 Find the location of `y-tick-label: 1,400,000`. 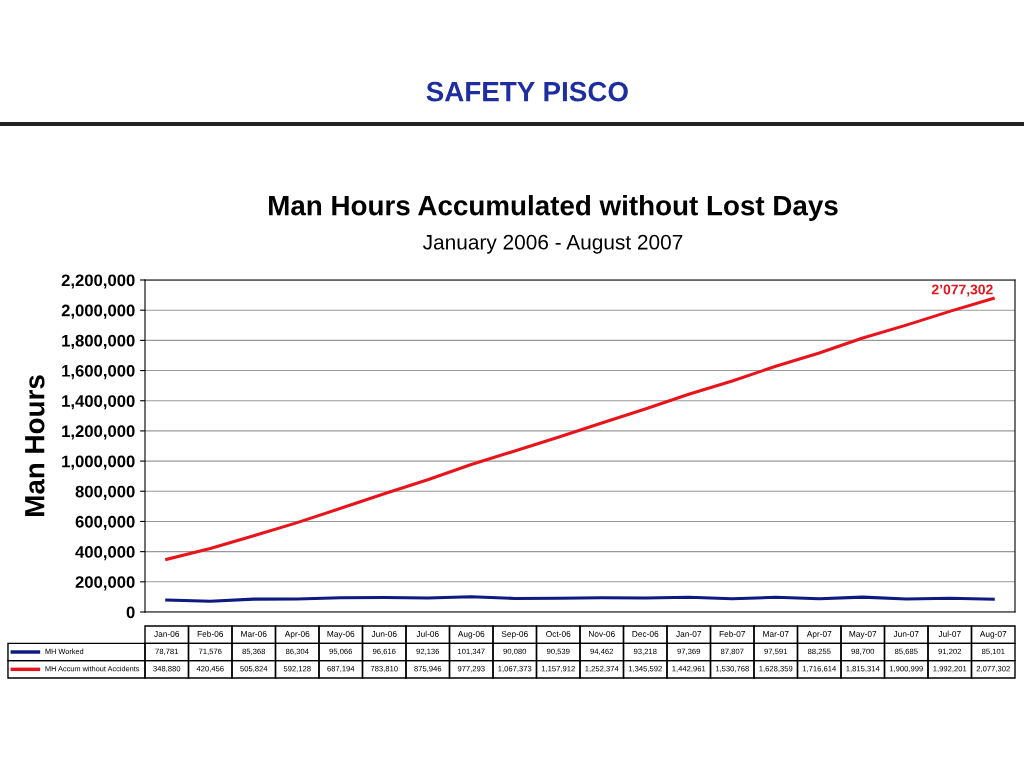

y-tick-label: 1,400,000 is located at coordinates (98, 402).